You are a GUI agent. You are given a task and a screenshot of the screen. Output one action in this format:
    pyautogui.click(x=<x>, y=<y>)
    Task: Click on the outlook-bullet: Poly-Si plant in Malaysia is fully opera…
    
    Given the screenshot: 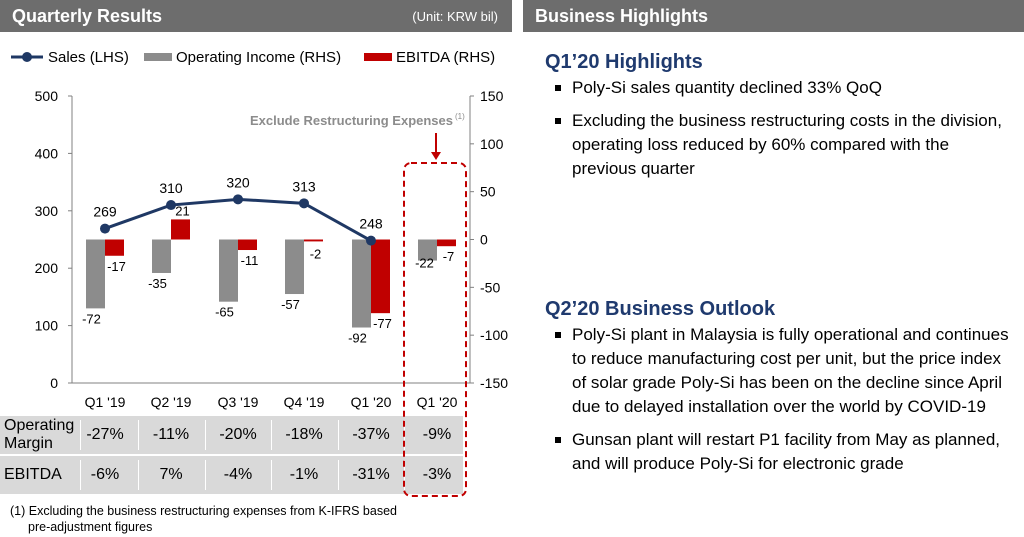 What is the action you would take?
    pyautogui.click(x=783, y=371)
    